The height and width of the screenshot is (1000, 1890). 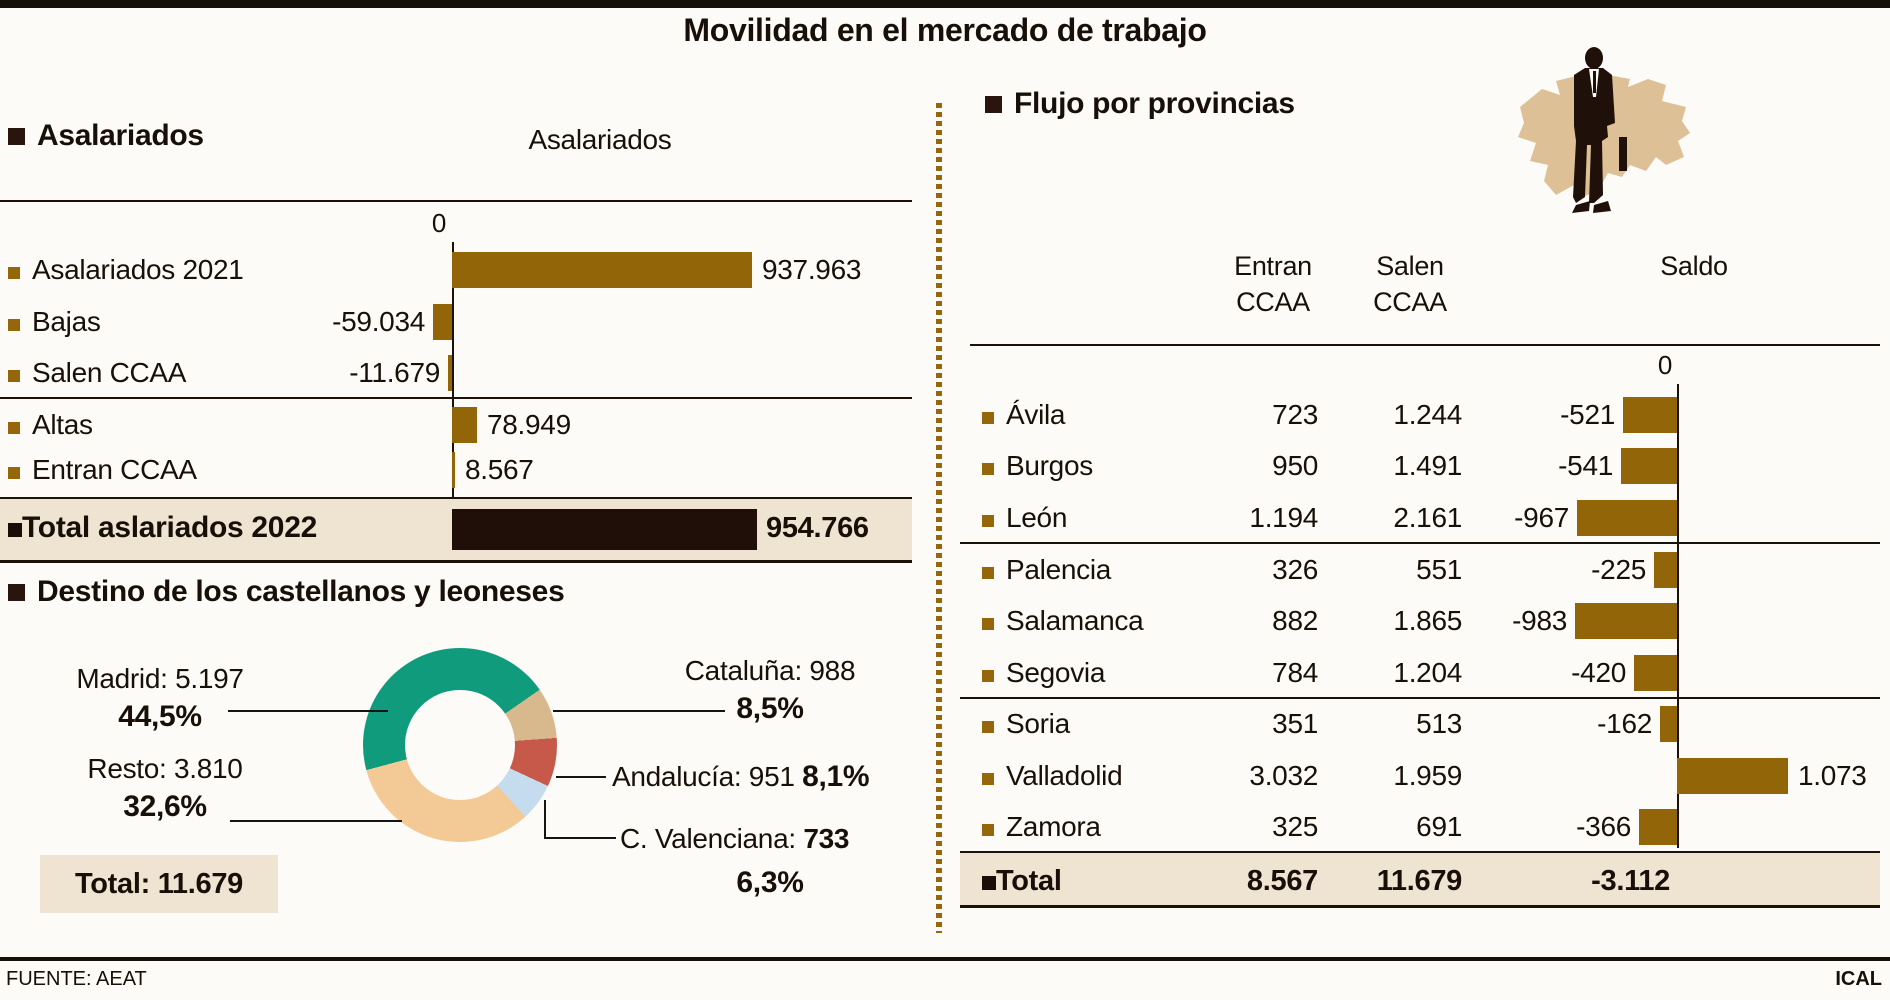 What do you see at coordinates (1043, 673) in the screenshot?
I see `province-row-label: Segovia` at bounding box center [1043, 673].